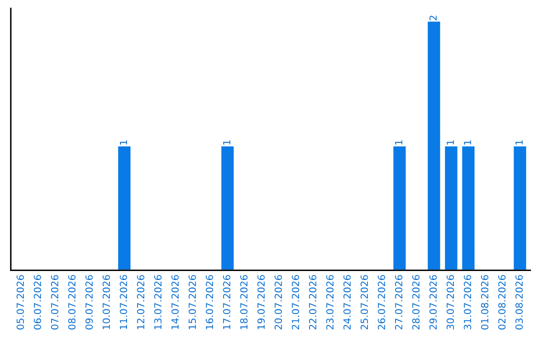 Image resolution: width=540 pixels, height=340 pixels. Describe the element at coordinates (382, 302) in the screenshot. I see `x-tick-label: 26.07.2026` at that location.